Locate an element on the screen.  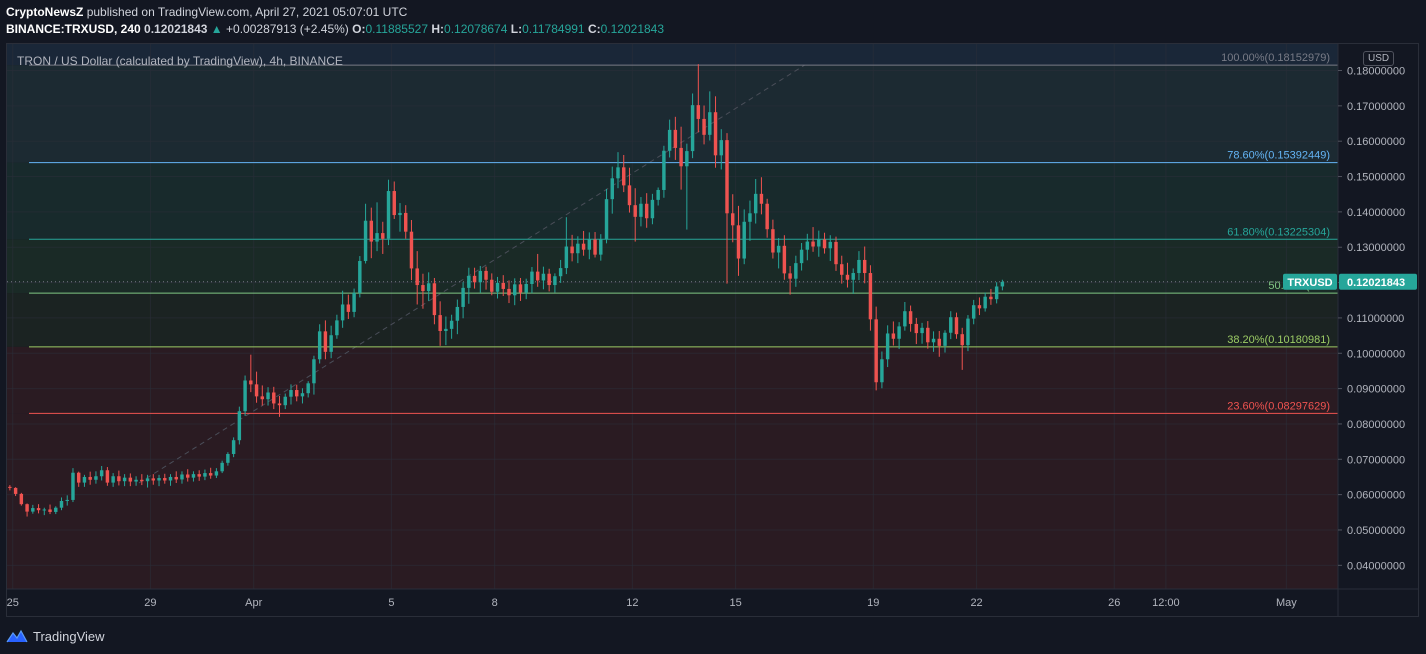
x-tick-label: 22 is located at coordinates (976, 603).